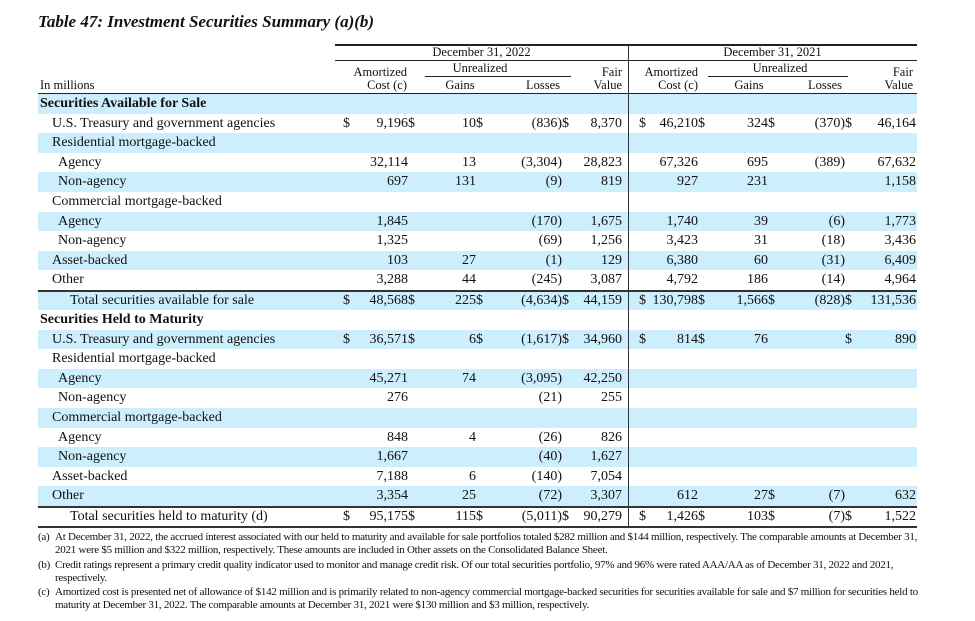 This screenshot has height=621, width=975. I want to click on value-cell: 612, so click(687, 496).